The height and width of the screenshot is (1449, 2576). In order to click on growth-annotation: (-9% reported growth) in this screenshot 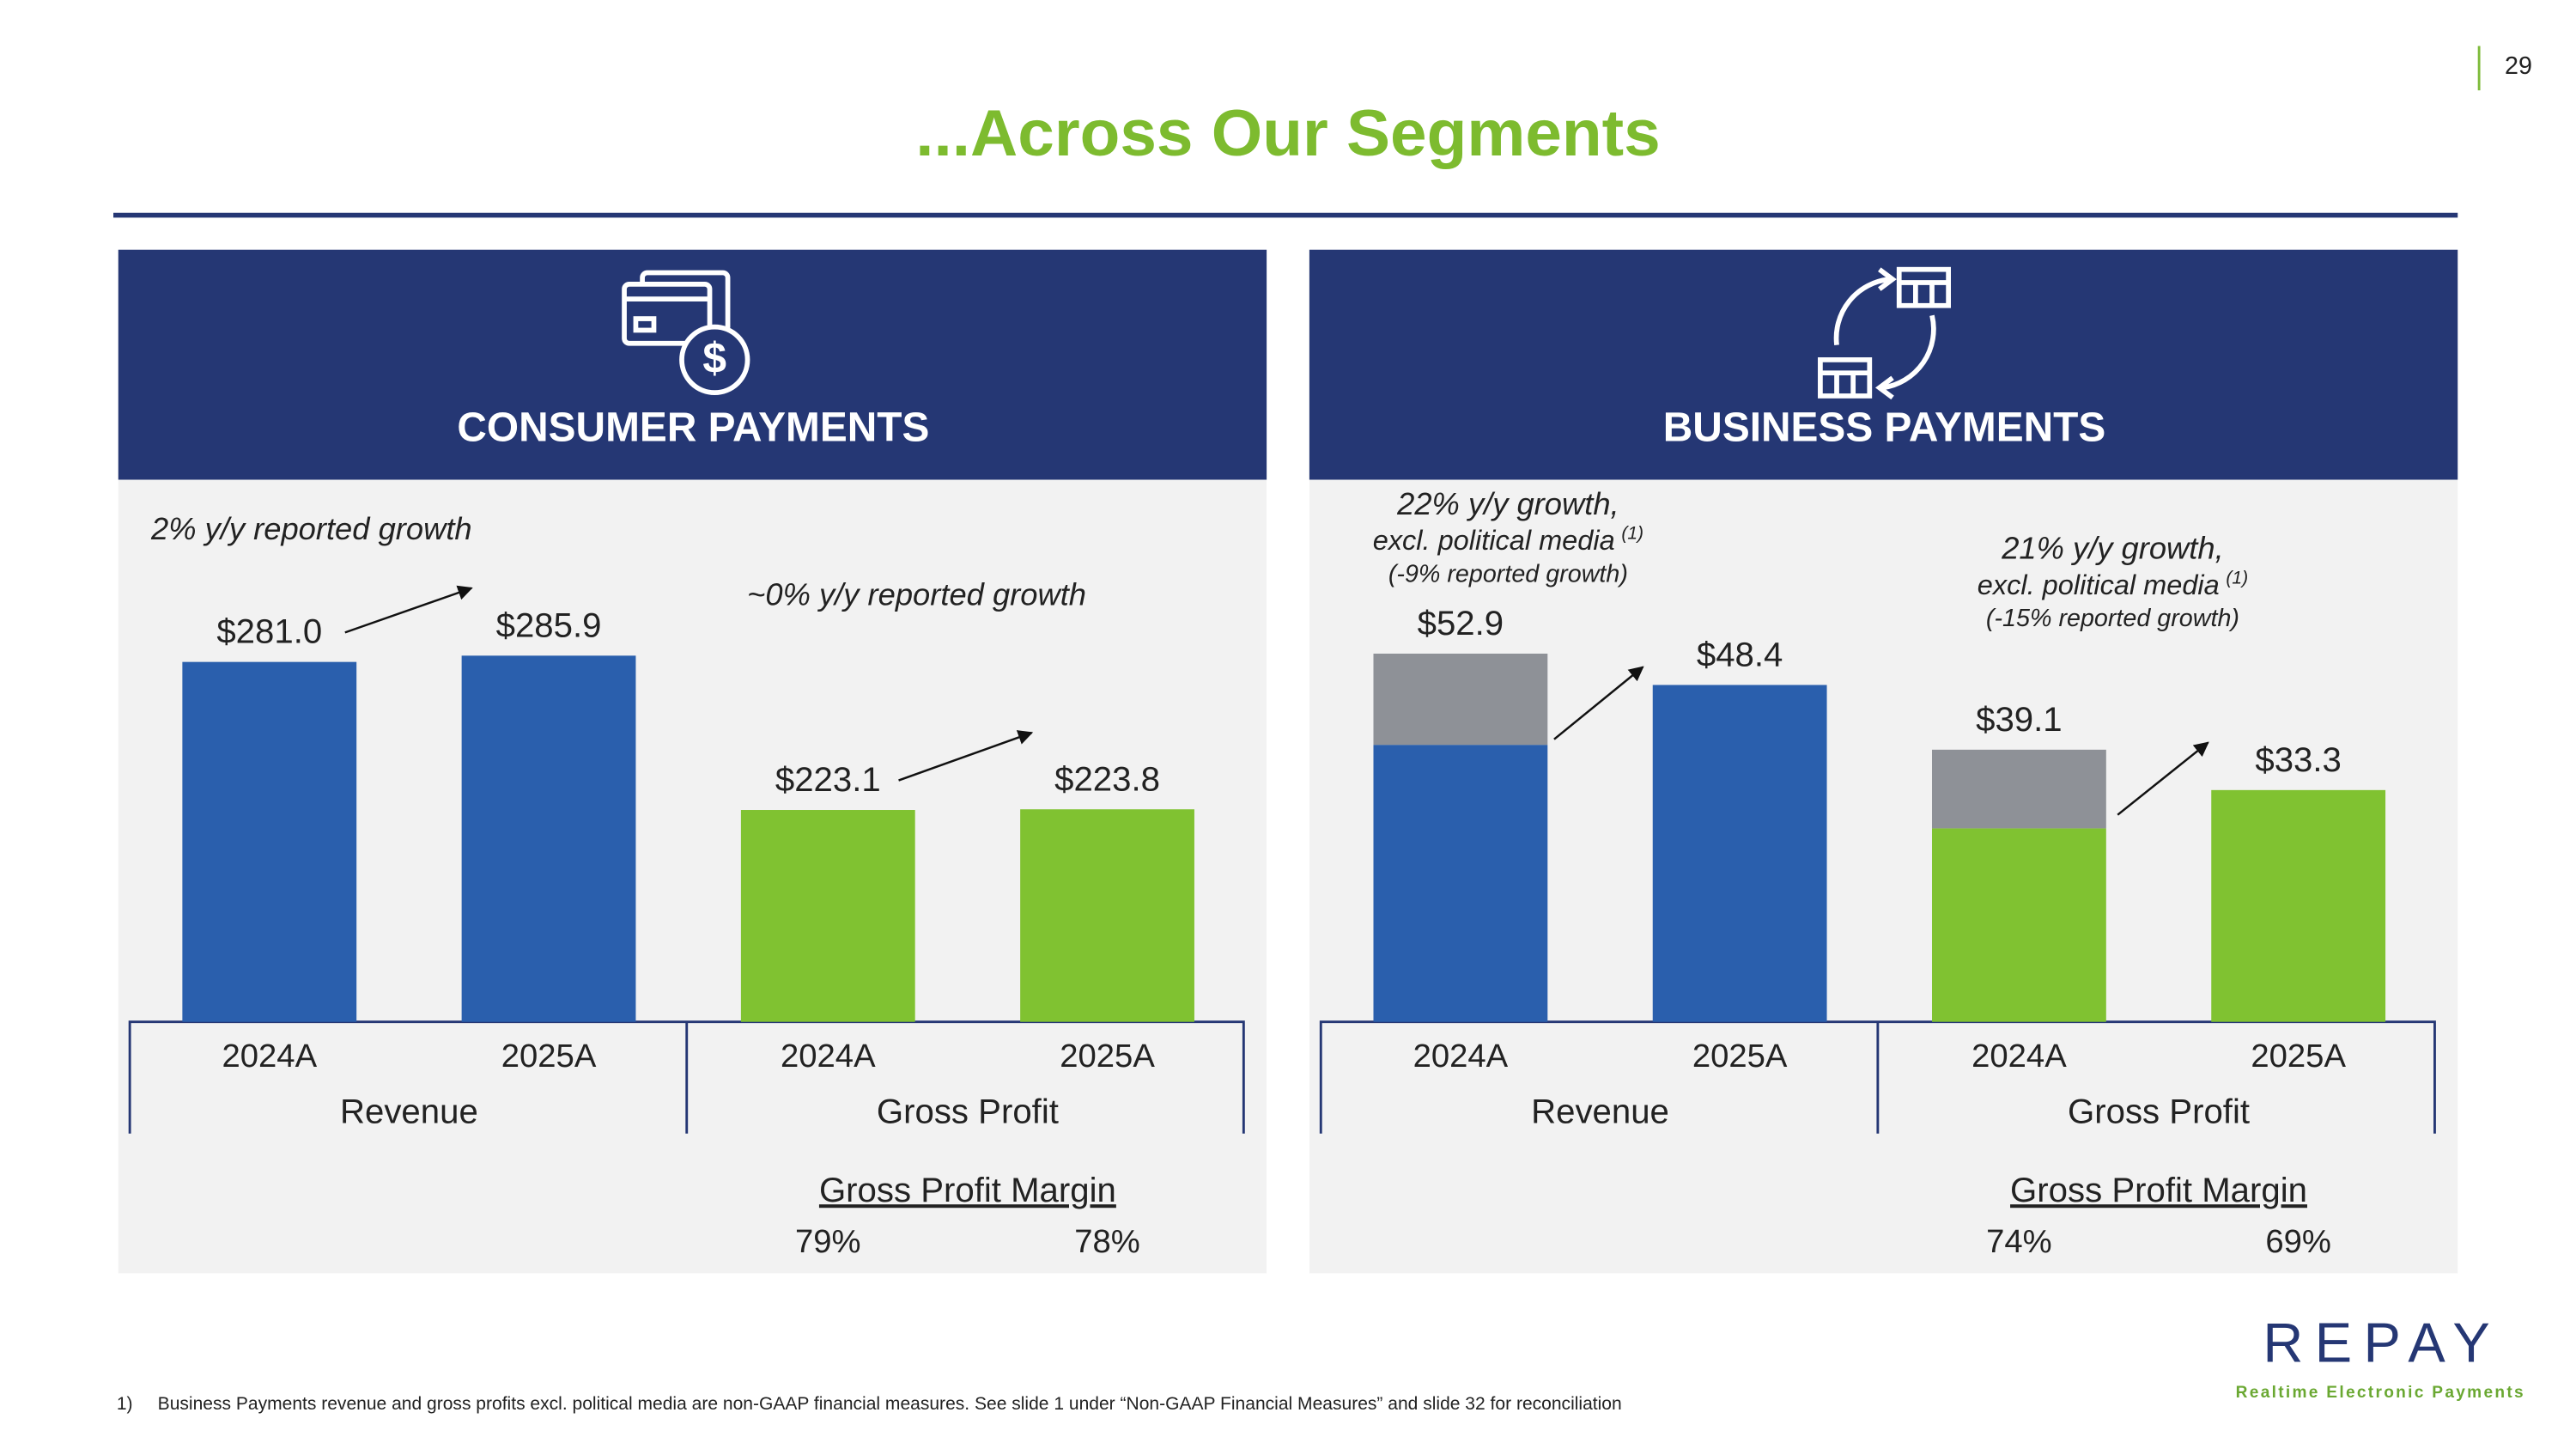, I will do `click(1508, 574)`.